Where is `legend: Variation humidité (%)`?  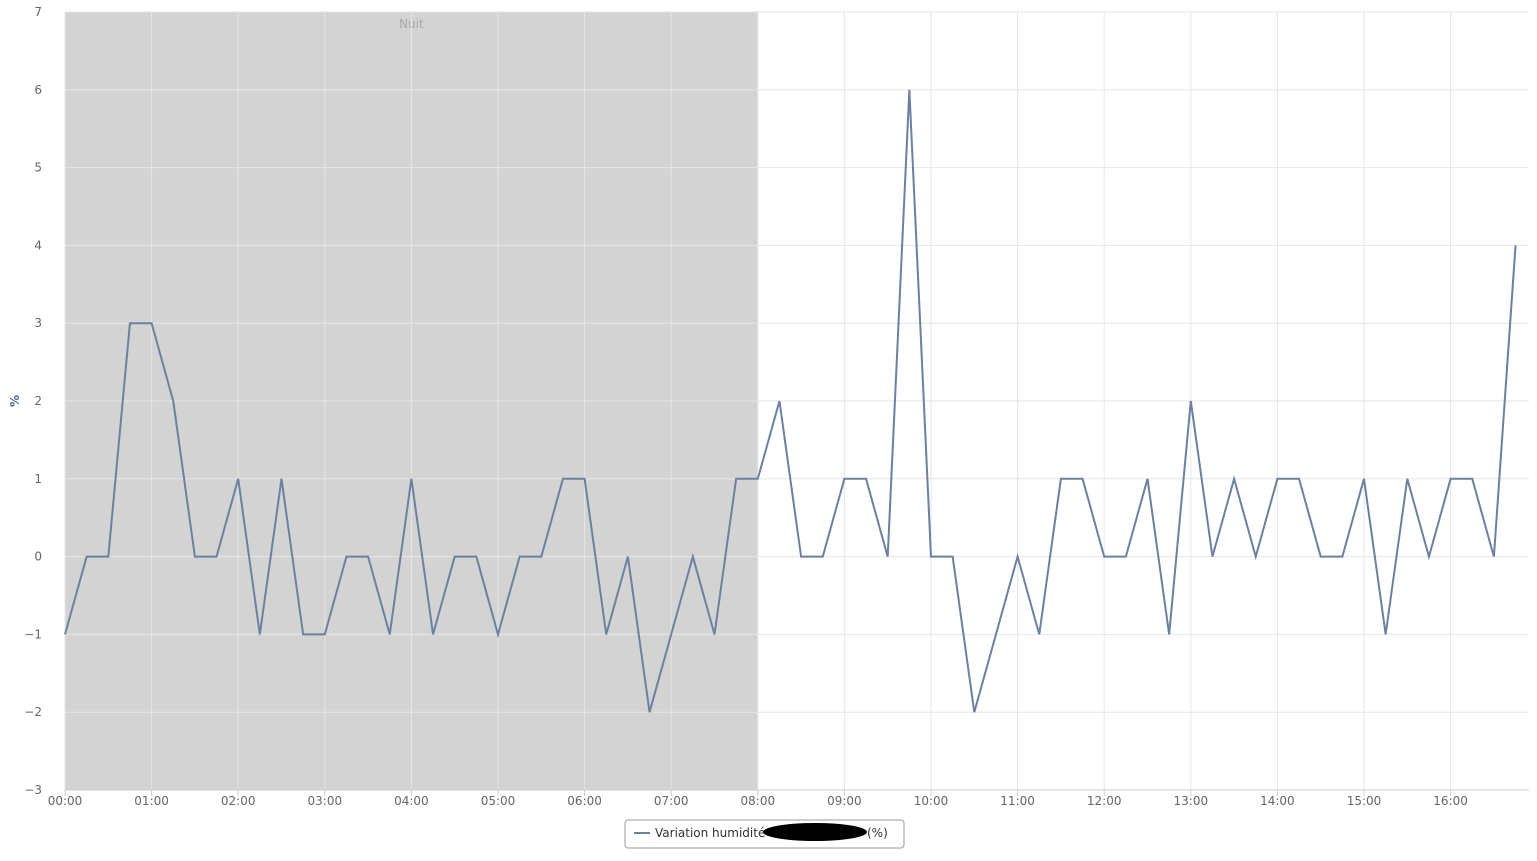 legend: Variation humidité (%) is located at coordinates (764, 834).